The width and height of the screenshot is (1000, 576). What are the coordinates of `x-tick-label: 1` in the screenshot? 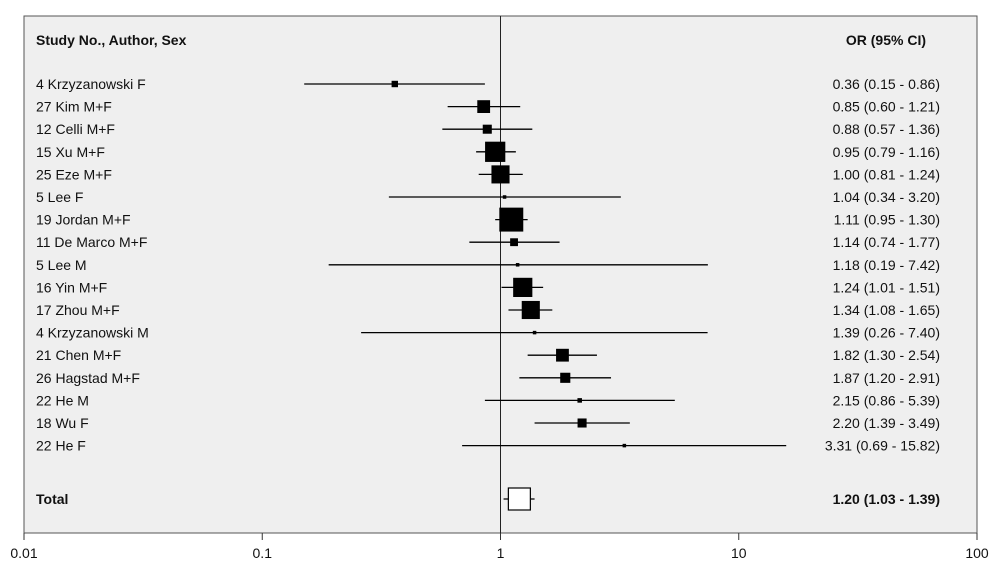 It's located at (501, 553).